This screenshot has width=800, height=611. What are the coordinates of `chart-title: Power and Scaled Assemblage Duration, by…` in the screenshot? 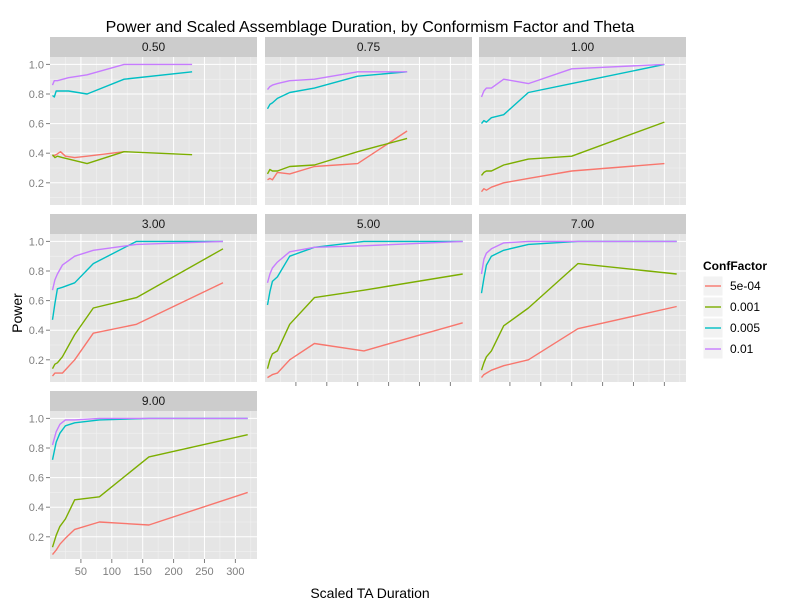 It's located at (370, 27).